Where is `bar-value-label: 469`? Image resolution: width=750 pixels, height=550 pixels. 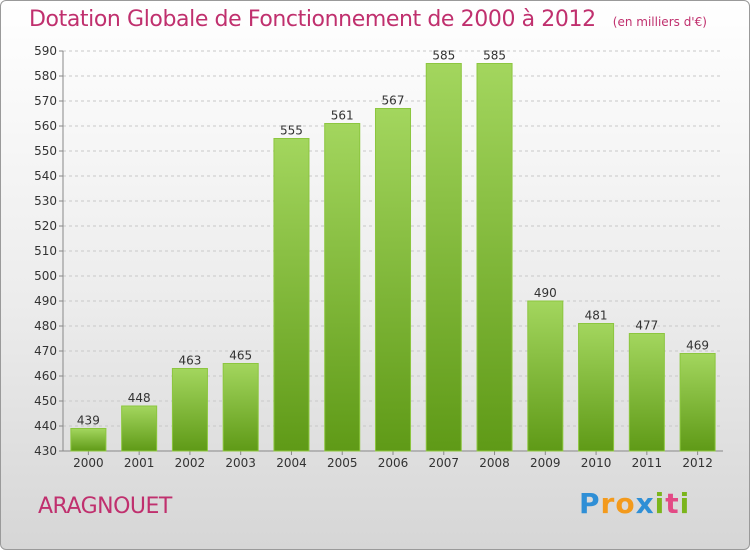
bar-value-label: 469 is located at coordinates (697, 346).